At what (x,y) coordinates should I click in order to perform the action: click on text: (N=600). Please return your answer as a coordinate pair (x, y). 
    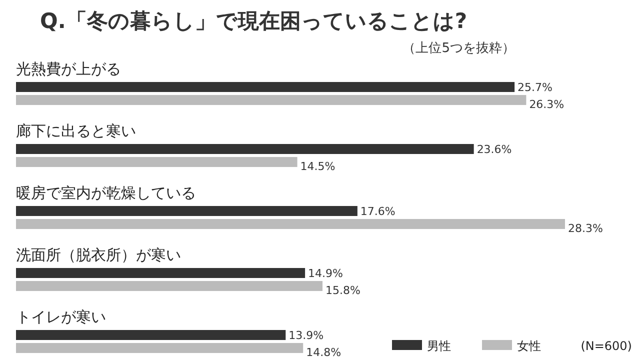
    Looking at the image, I should click on (606, 346).